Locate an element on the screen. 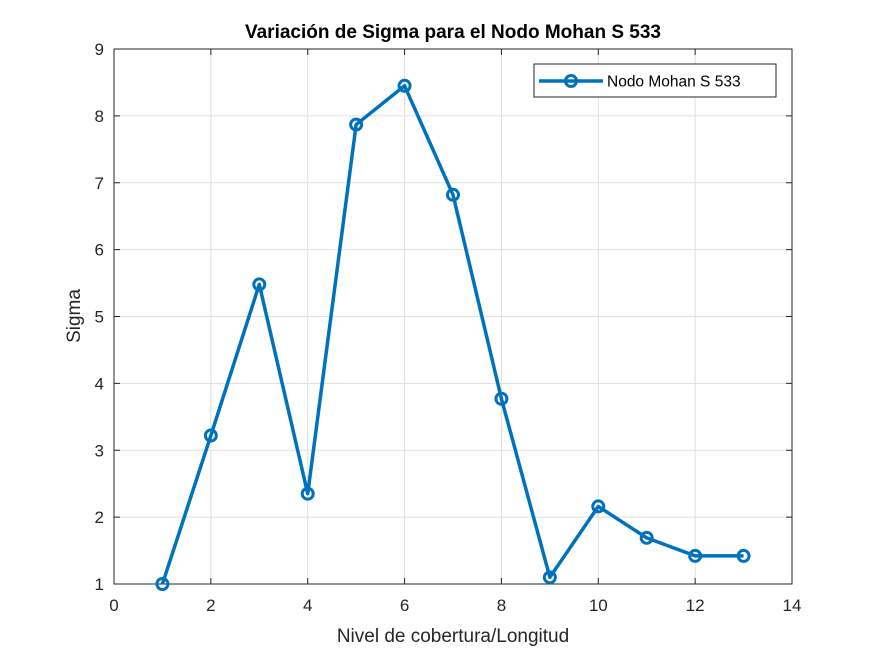  y-tick-label: 6 is located at coordinates (99, 250).